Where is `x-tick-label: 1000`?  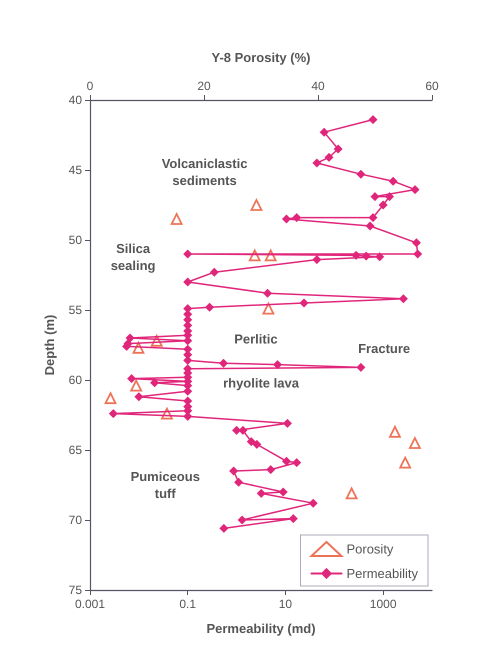
x-tick-label: 1000 is located at coordinates (383, 604).